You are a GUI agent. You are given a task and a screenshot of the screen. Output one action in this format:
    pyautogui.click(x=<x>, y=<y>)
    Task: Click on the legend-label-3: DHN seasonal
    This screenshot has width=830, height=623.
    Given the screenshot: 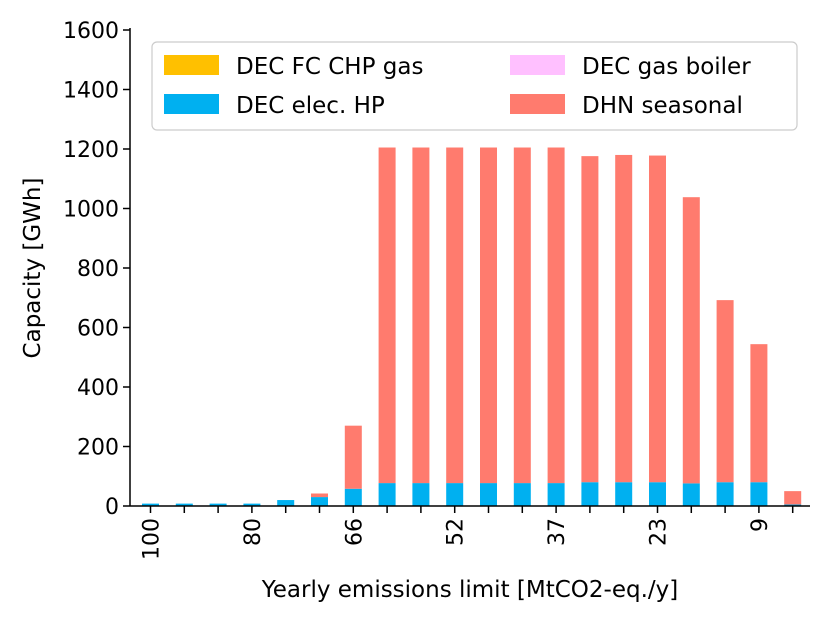 What is the action you would take?
    pyautogui.click(x=662, y=106)
    